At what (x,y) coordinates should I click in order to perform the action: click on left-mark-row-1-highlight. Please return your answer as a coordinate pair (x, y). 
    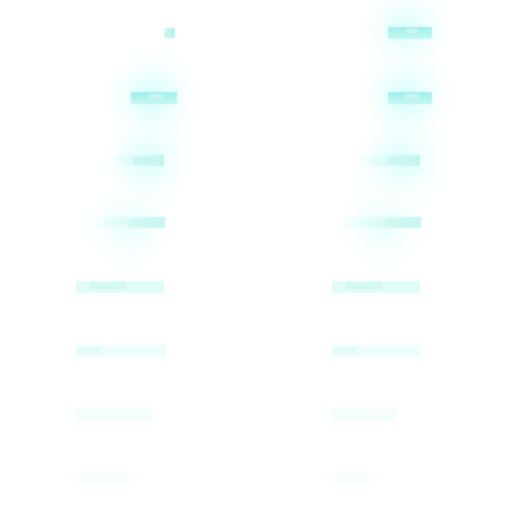
    Looking at the image, I should click on (168, 33).